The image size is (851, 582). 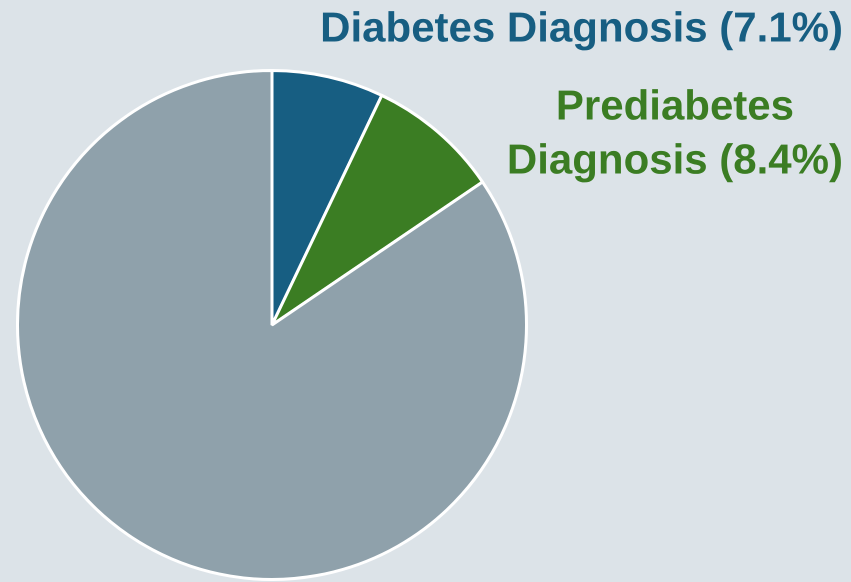 I want to click on slice-label: Diabetes Diagnosis (7.1%), so click(x=581, y=27).